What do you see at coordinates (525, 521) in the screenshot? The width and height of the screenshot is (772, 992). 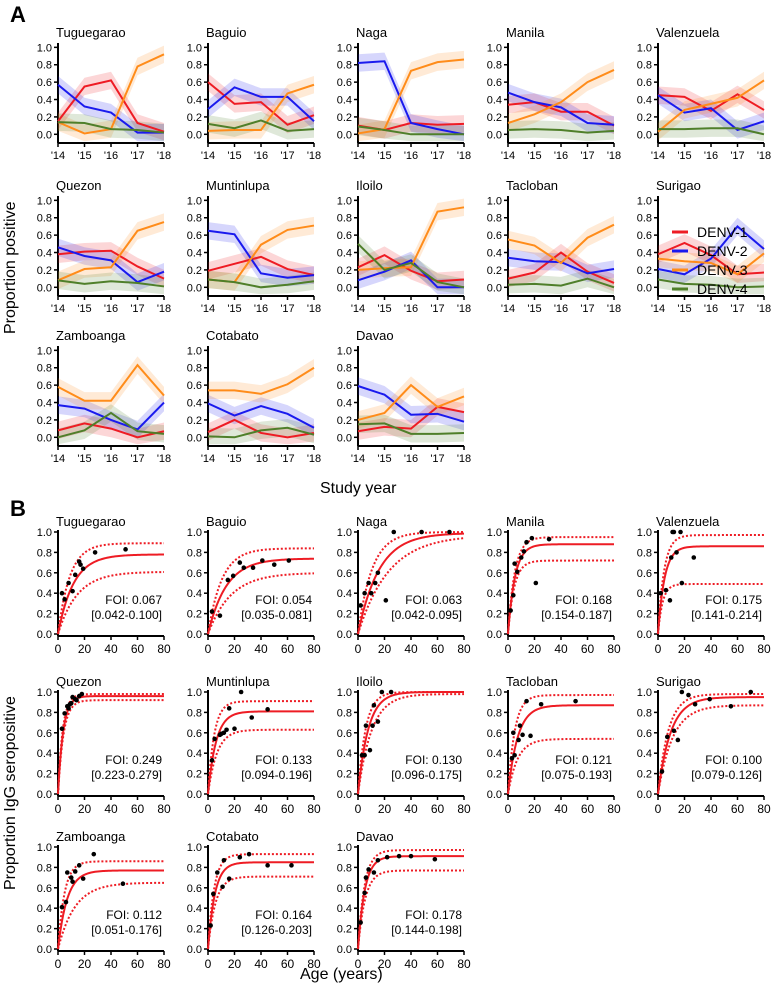 I see `subplot-title: Manila` at bounding box center [525, 521].